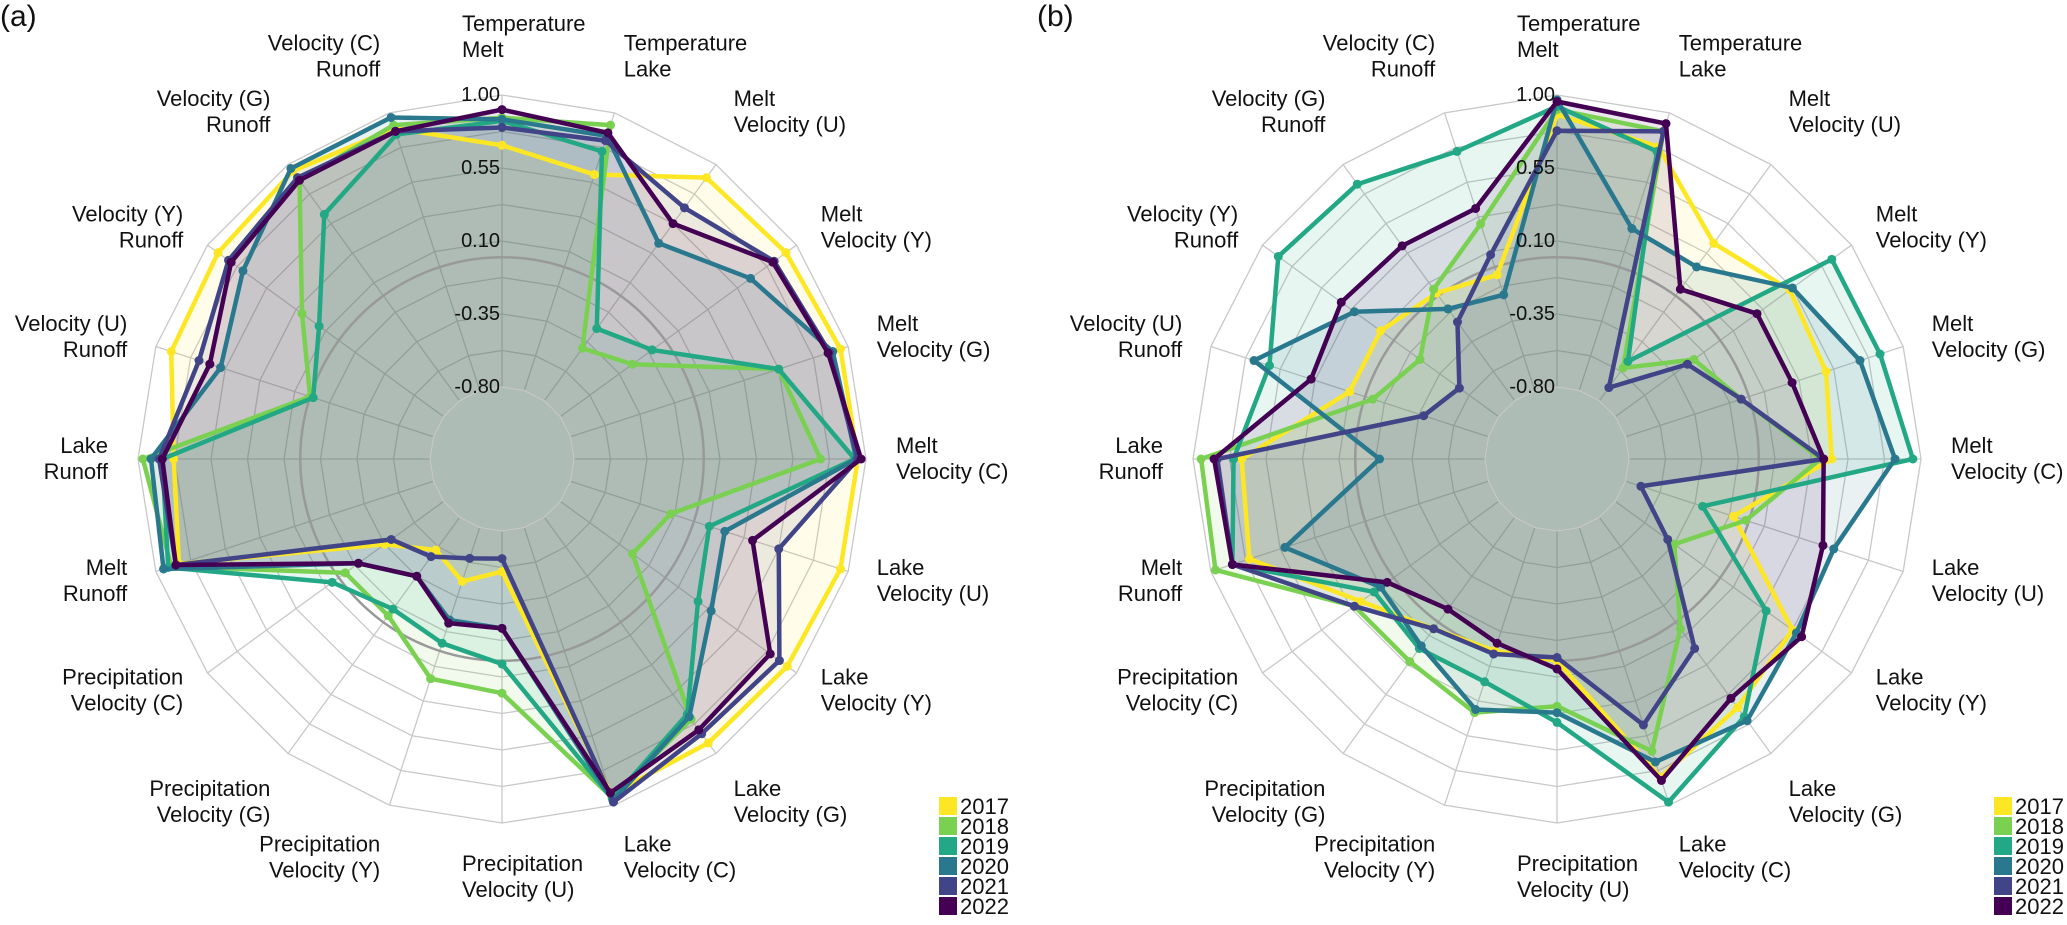  What do you see at coordinates (686, 42) in the screenshot?
I see `axis-label-line: Temperature` at bounding box center [686, 42].